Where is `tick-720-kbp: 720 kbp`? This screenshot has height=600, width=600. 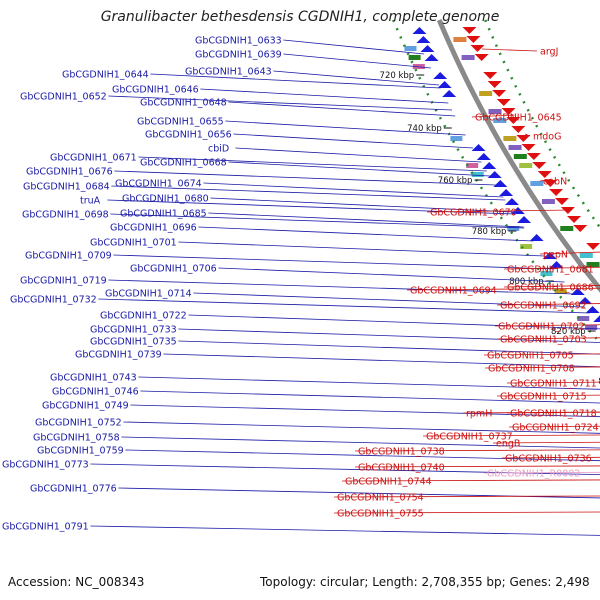 tick-720-kbp: 720 kbp is located at coordinates (402, 76).